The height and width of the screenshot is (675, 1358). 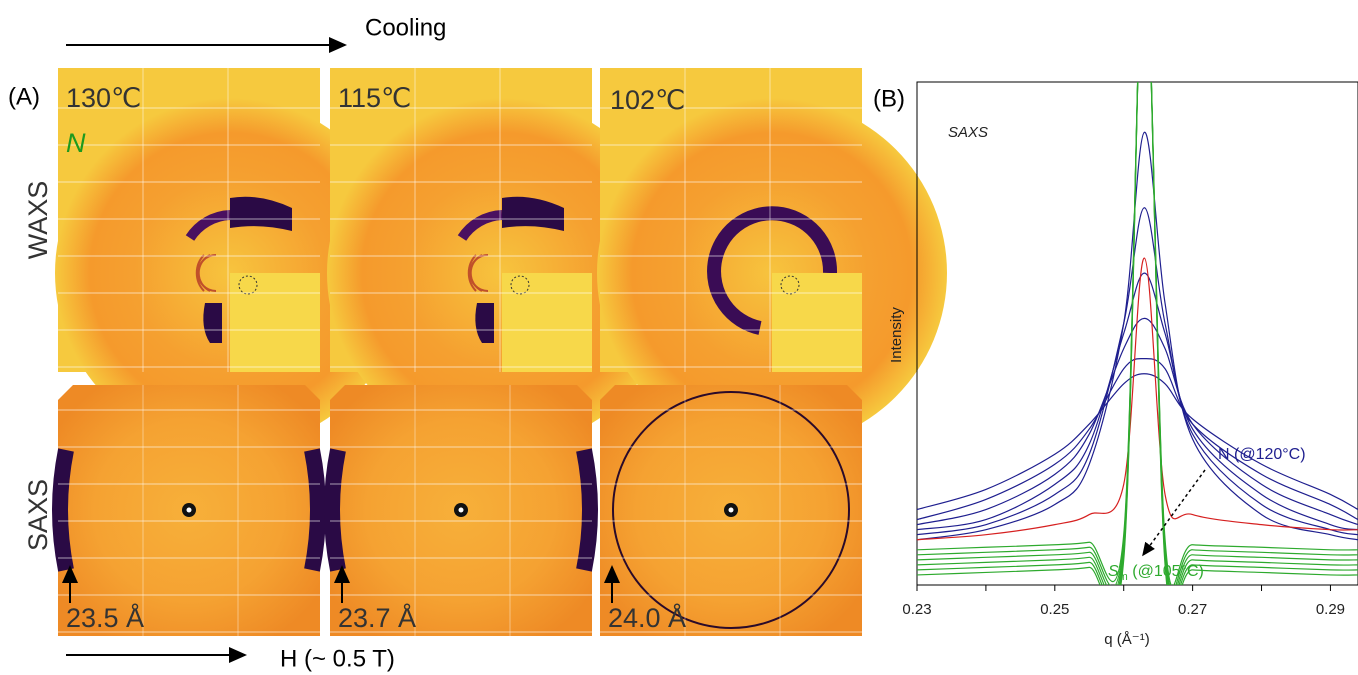 I want to click on saxs-ring, so click(x=731, y=510).